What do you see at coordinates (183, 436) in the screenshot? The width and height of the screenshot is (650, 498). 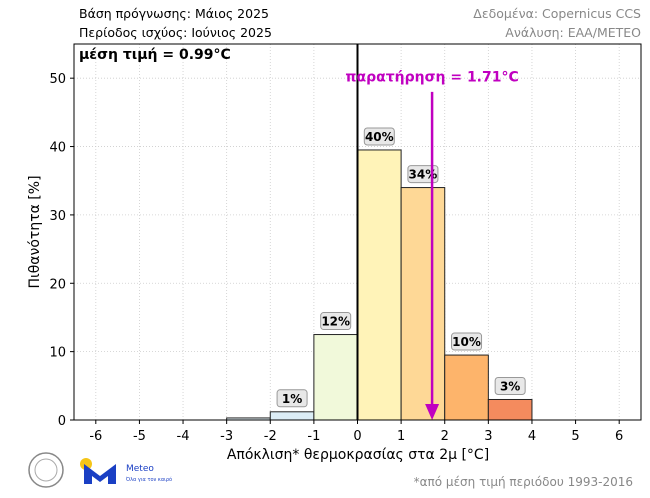 I see `x-tick-label: -4` at bounding box center [183, 436].